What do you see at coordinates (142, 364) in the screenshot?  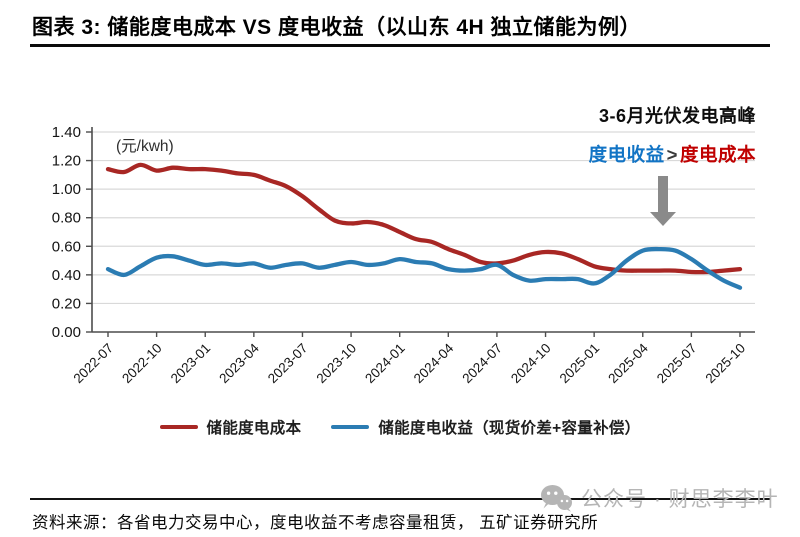 I see `x-tick-label: 2022-10` at bounding box center [142, 364].